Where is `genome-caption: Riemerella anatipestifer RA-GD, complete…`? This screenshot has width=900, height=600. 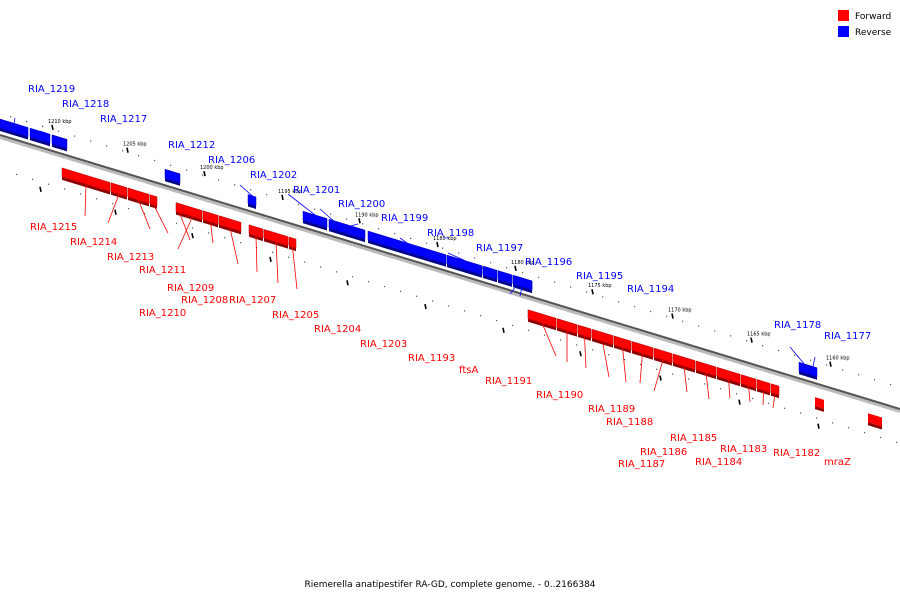 genome-caption: Riemerella anatipestifer RA-GD, complete… is located at coordinates (449, 585).